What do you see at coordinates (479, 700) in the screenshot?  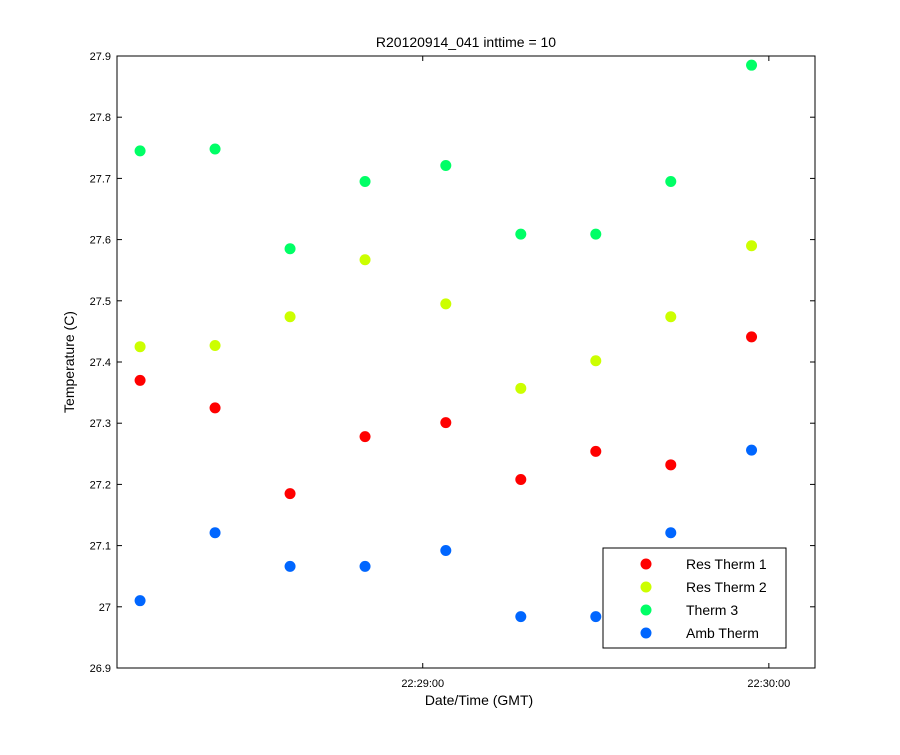 I see `x-axis-label: Date/Time (GMT)` at bounding box center [479, 700].